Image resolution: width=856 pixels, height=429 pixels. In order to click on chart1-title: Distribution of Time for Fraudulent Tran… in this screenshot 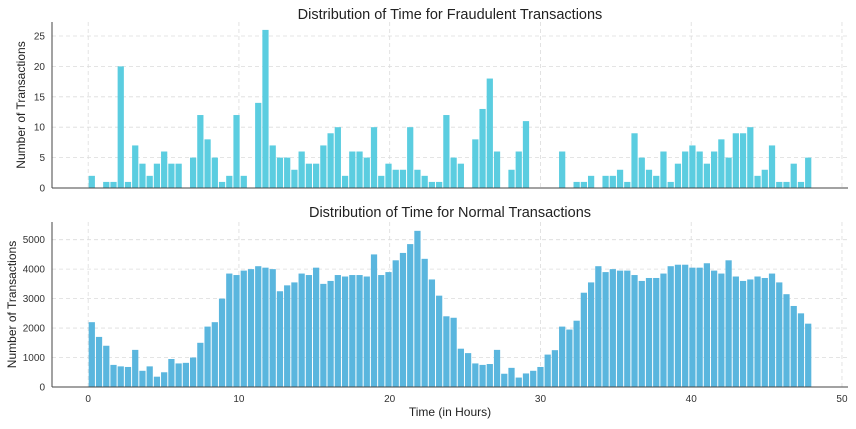, I will do `click(450, 15)`.